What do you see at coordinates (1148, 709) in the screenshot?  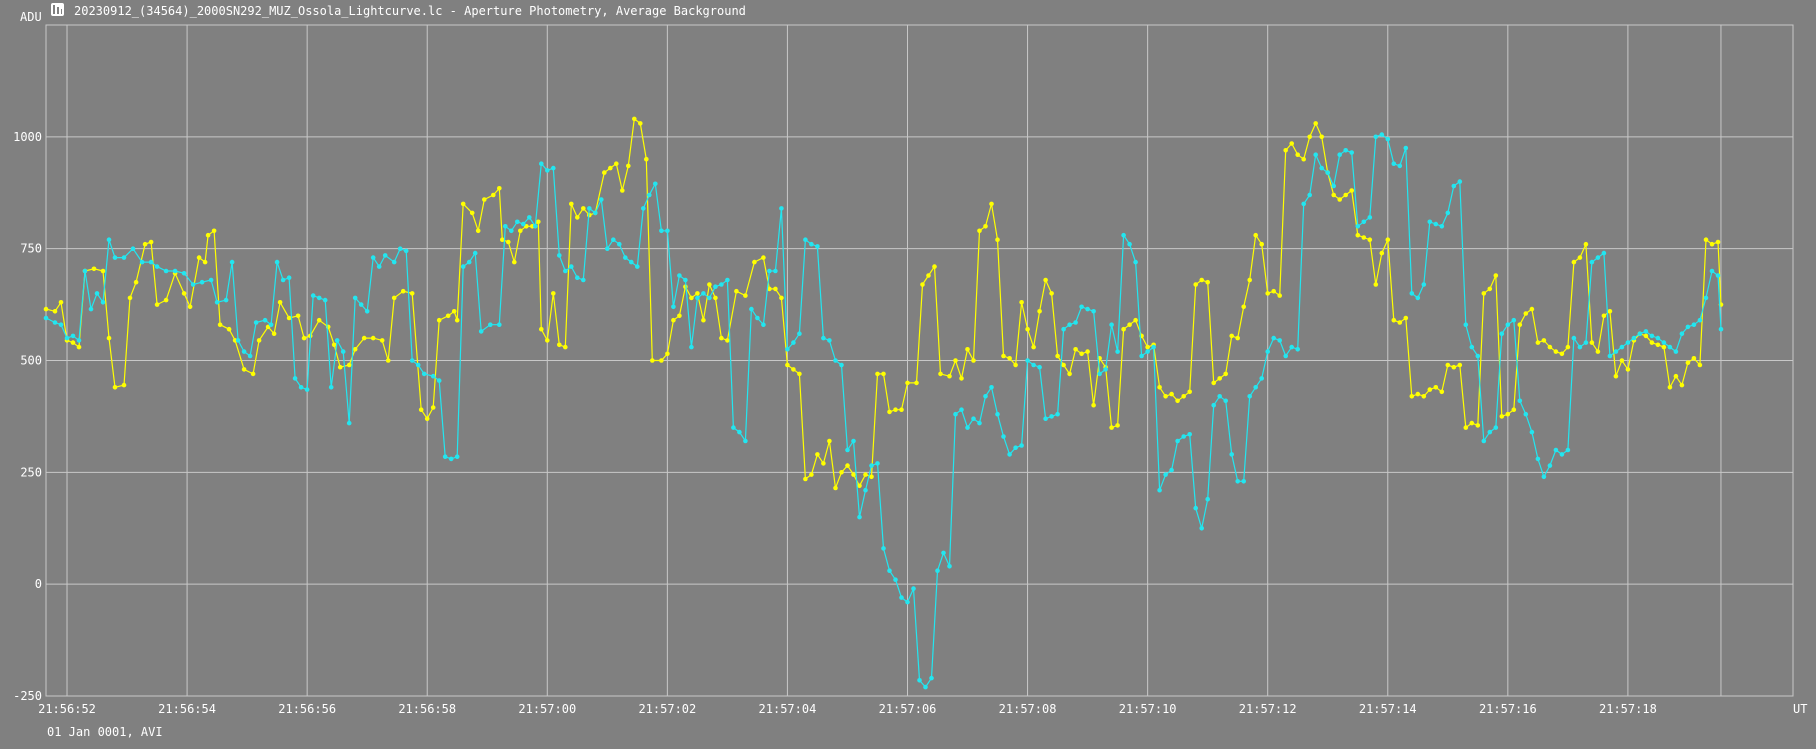 I see `x-tick-label: 21:57:10` at bounding box center [1148, 709].